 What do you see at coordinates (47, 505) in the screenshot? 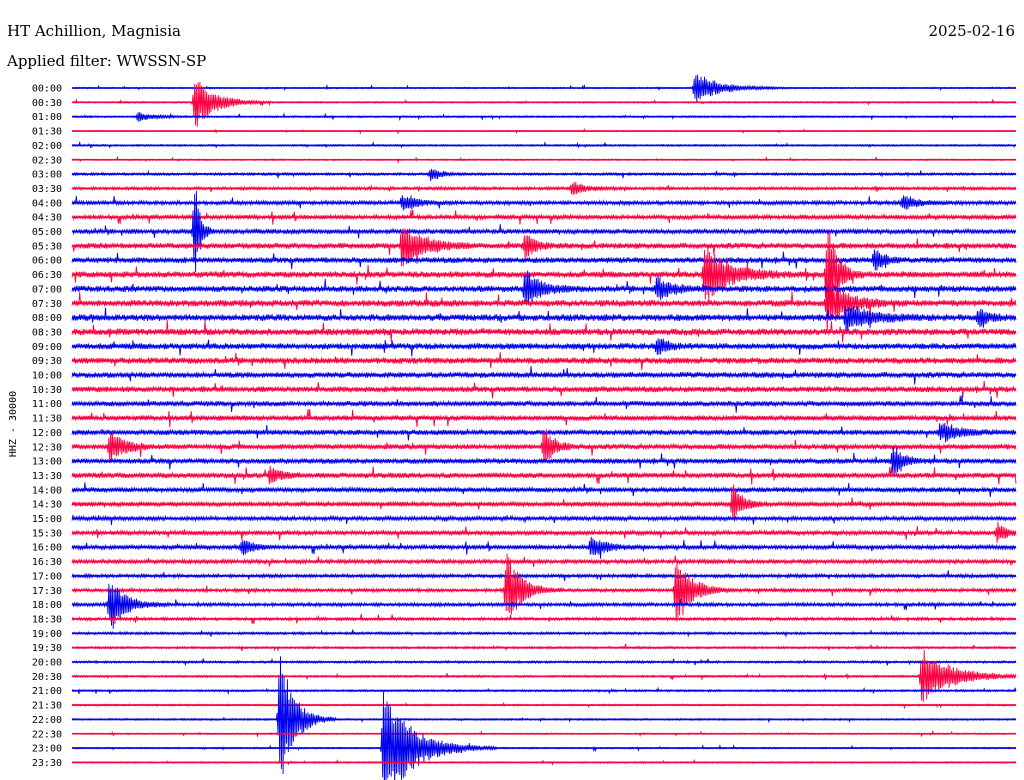
I see `tick-label-1430: 14:30` at bounding box center [47, 505].